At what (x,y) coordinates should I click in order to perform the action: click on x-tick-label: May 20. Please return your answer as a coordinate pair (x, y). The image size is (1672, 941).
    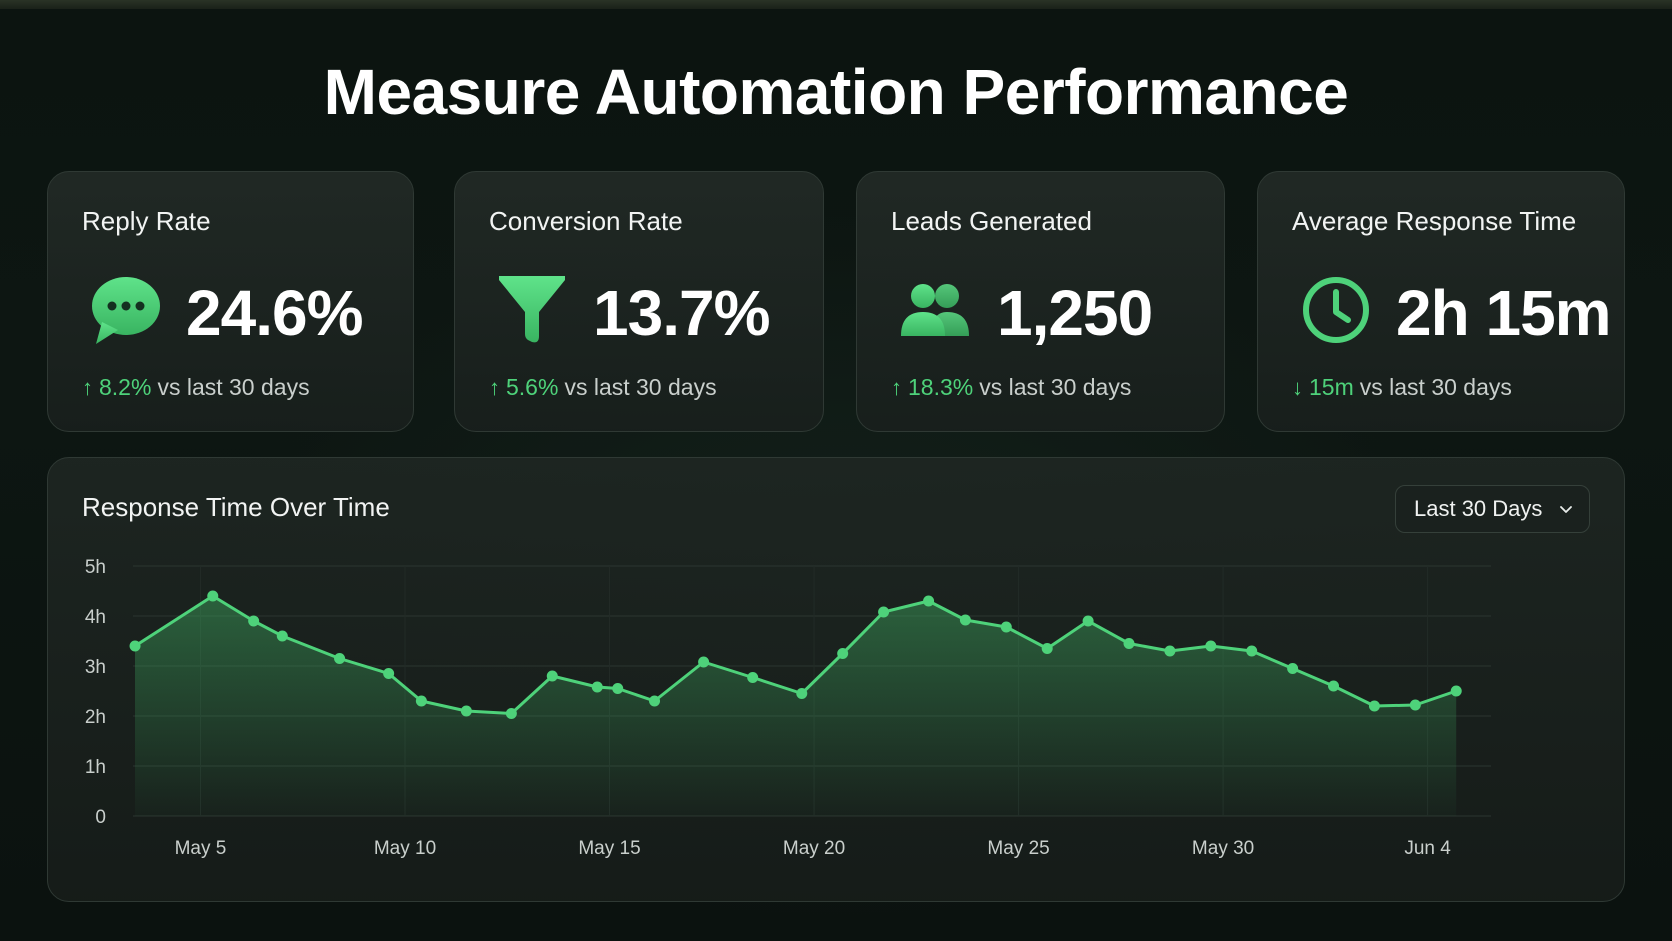
    Looking at the image, I should click on (814, 848).